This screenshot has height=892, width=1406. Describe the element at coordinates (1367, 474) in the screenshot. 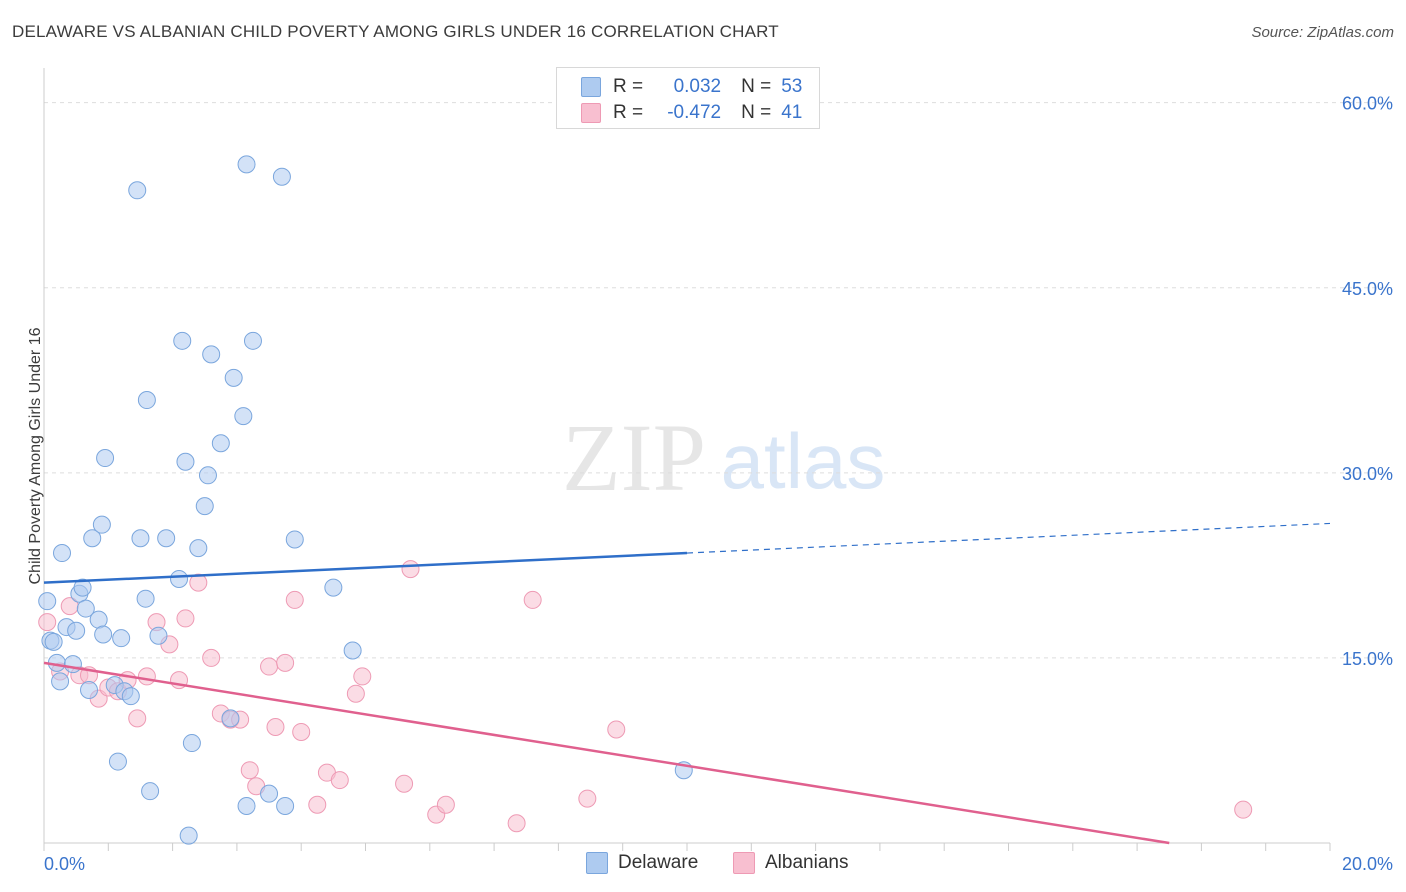

I see `y-tick-label: 30.0%` at that location.